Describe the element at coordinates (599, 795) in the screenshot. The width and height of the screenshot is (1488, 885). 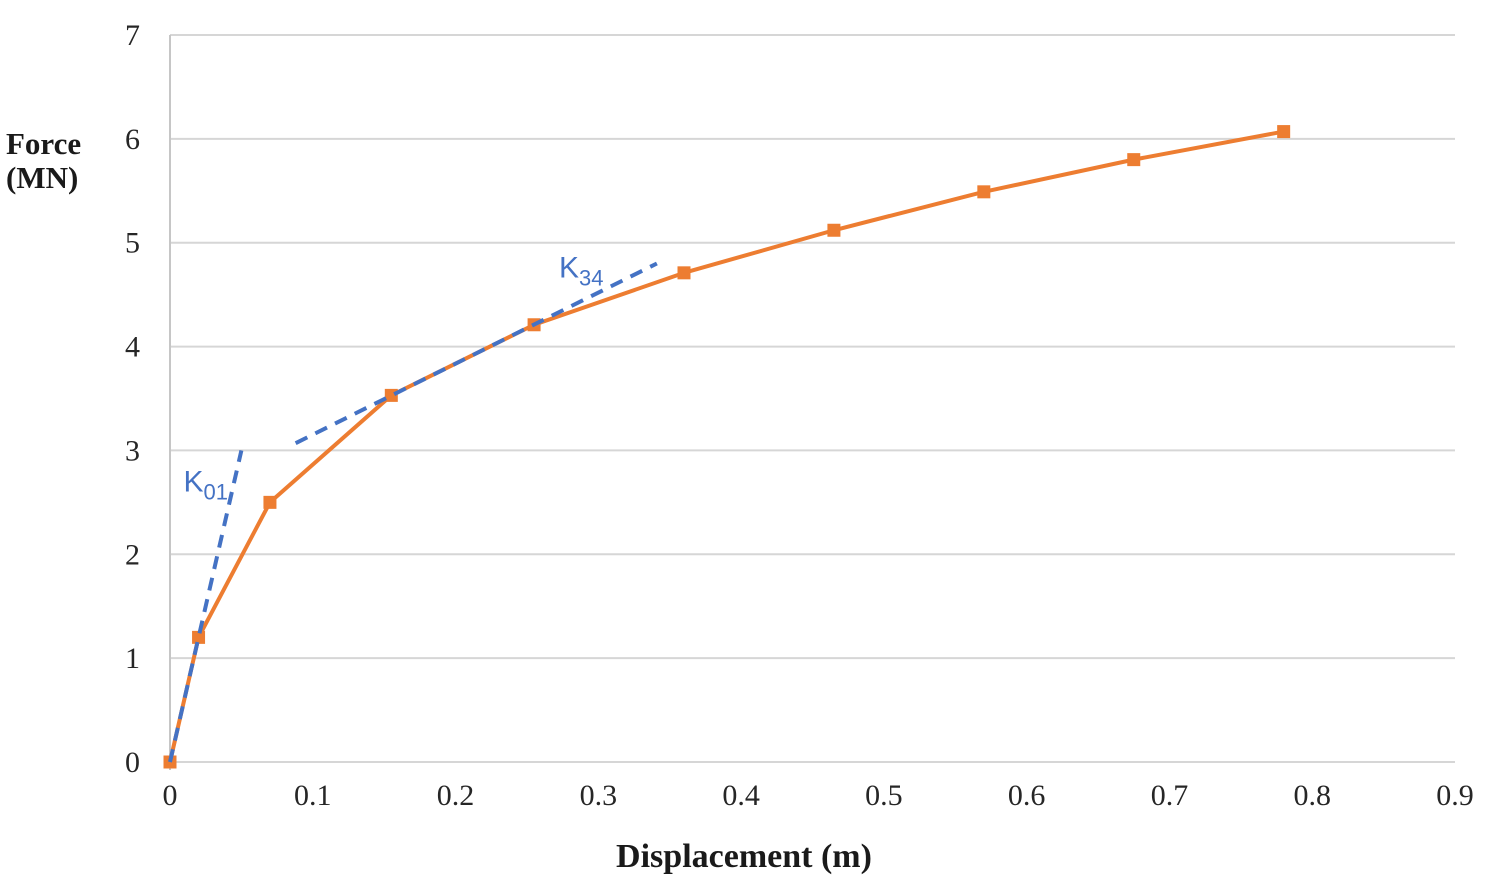
I see `x-tick-label-0.3: 0.3` at that location.